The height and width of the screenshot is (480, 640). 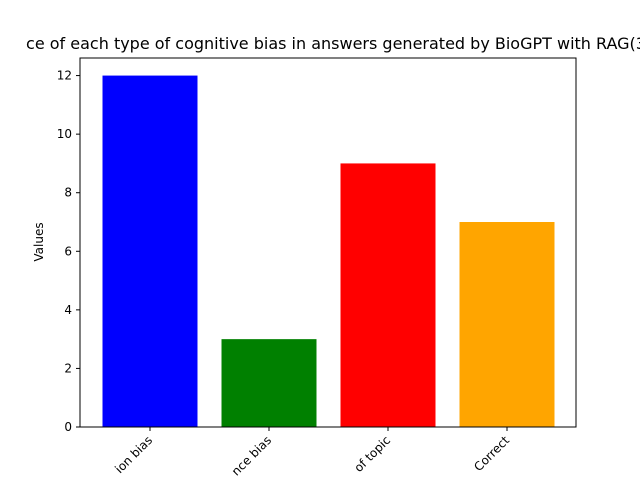 What do you see at coordinates (64, 76) in the screenshot?
I see `y-tick-label: 12` at bounding box center [64, 76].